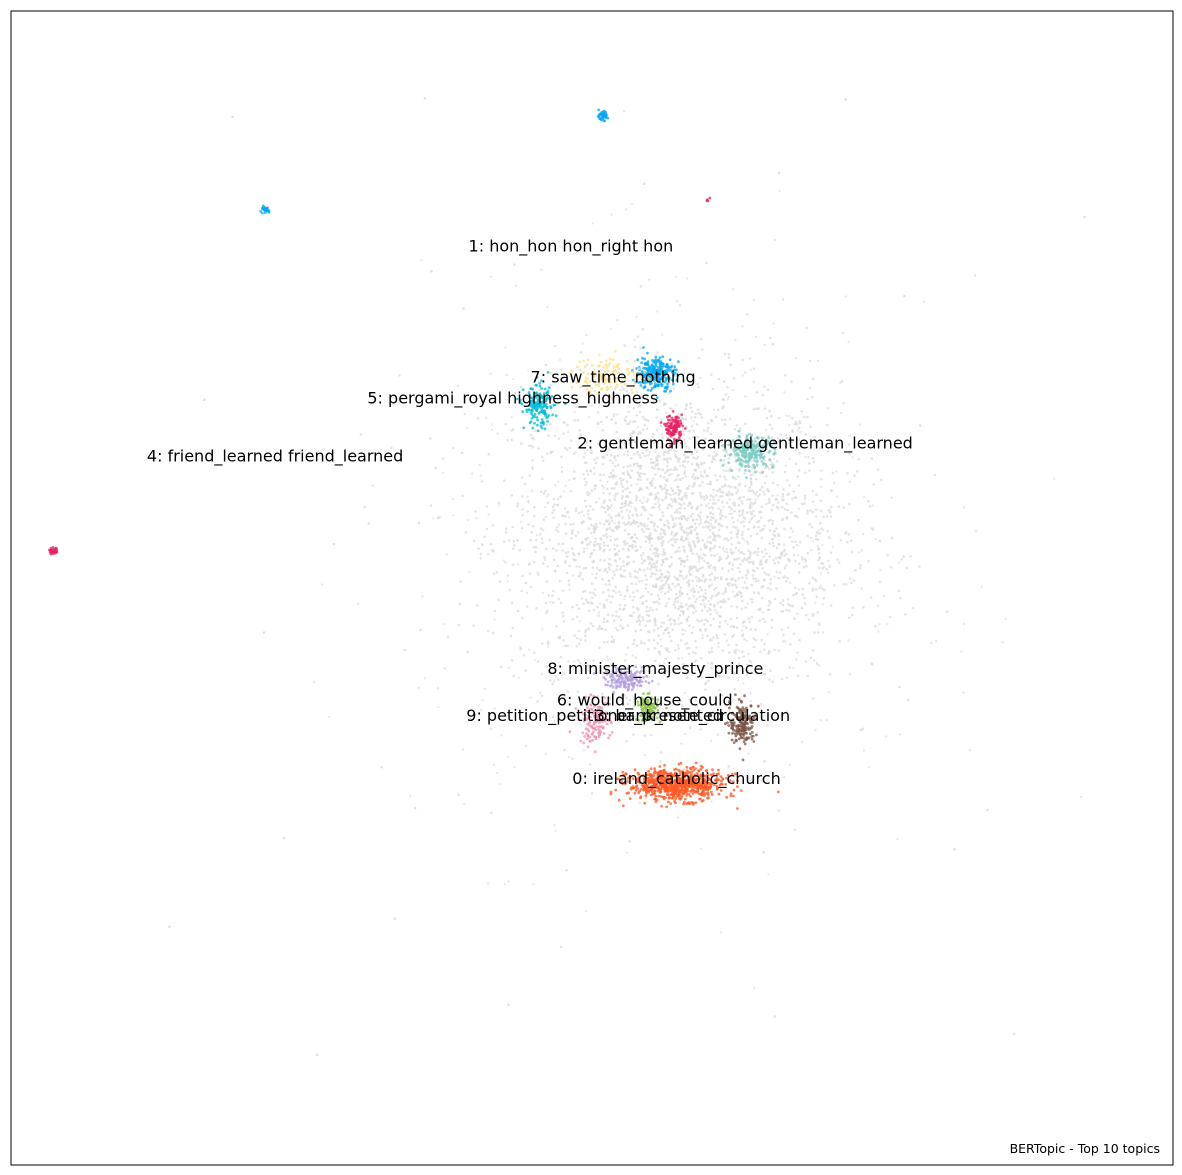 The height and width of the screenshot is (1175, 1182). I want to click on topic-5-point, so click(546, 400).